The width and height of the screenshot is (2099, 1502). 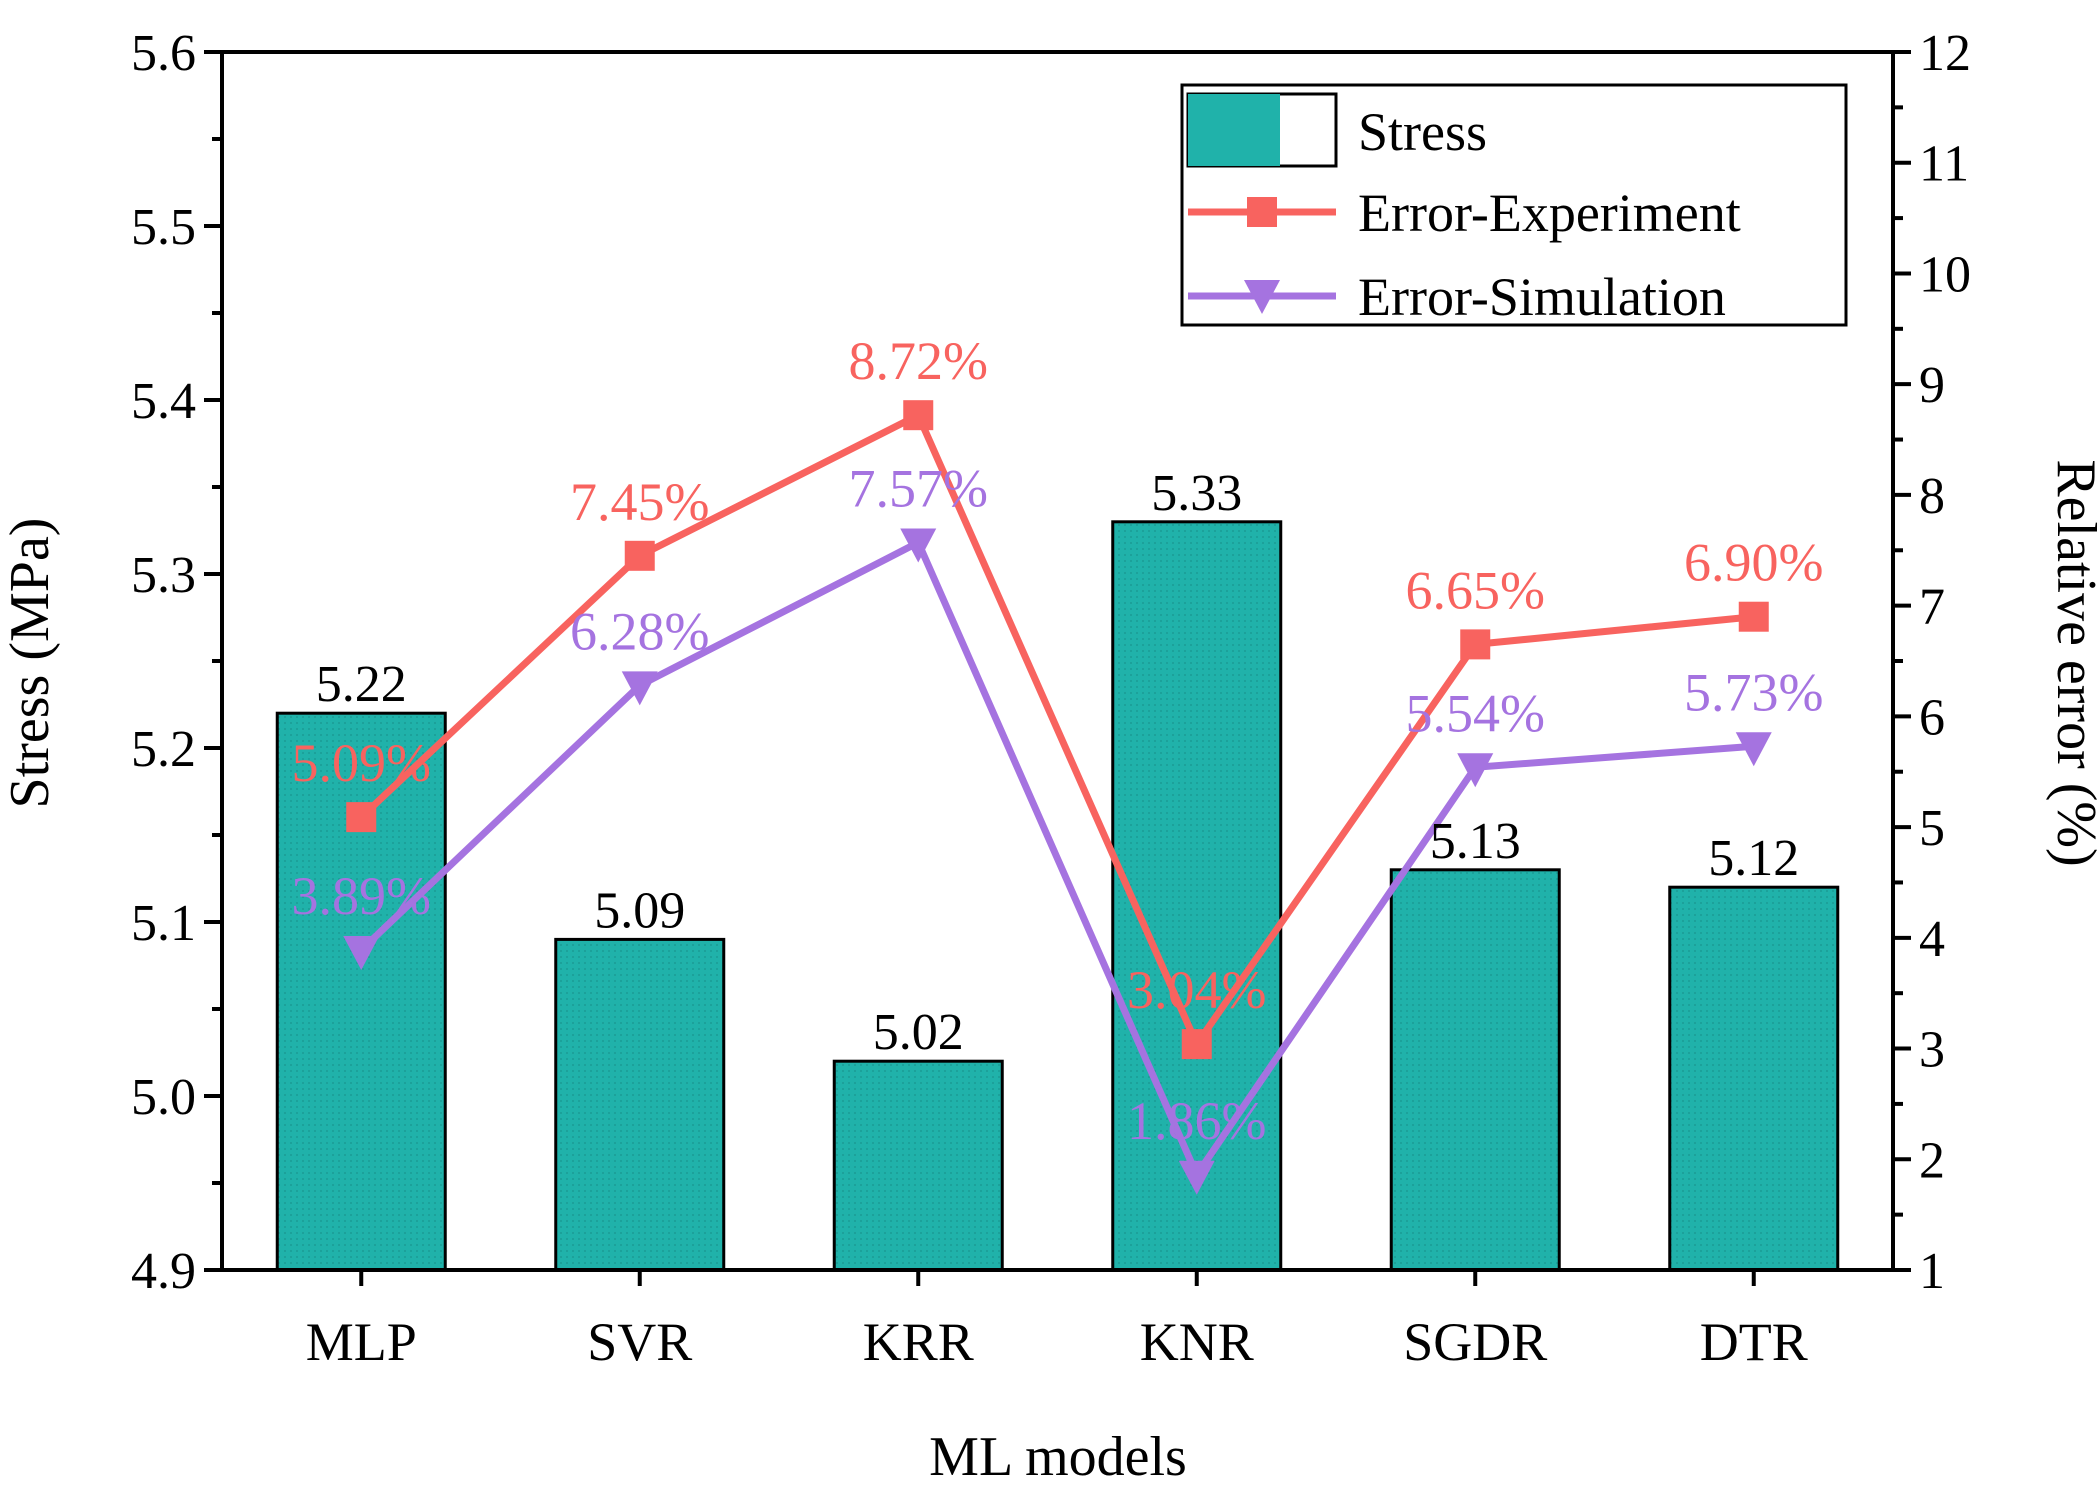 I want to click on right-tick-label: 4, so click(x=1932, y=939).